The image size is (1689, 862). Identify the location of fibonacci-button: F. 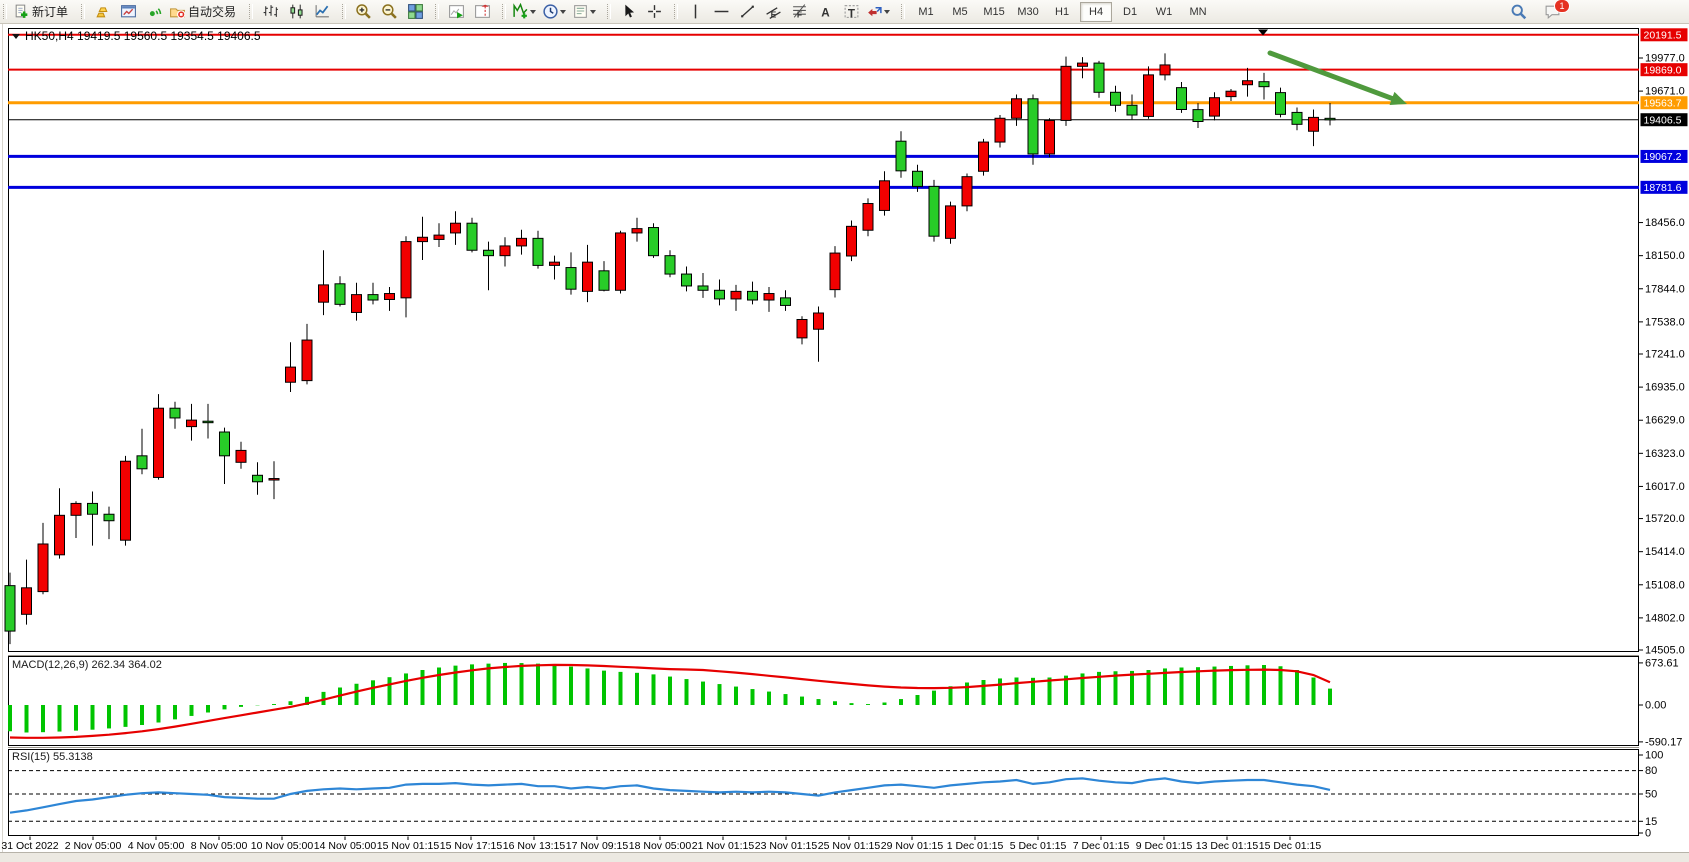
(799, 12).